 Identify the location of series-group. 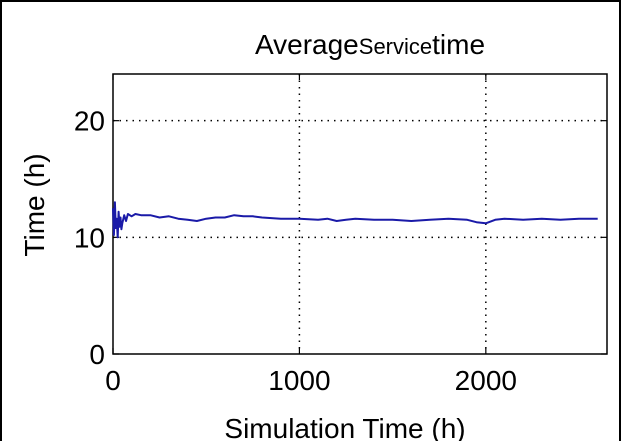
(355, 220).